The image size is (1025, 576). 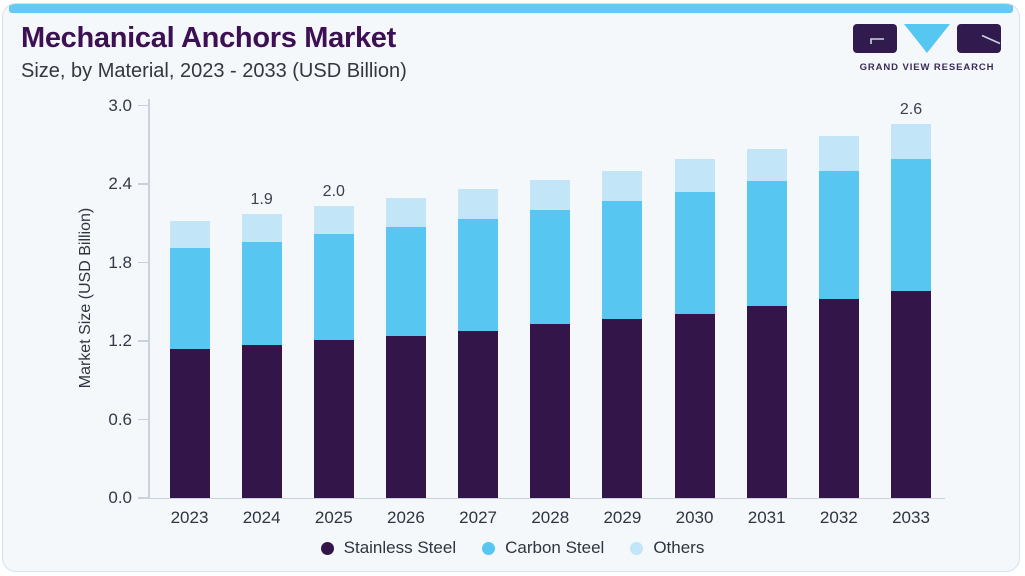 What do you see at coordinates (838, 517) in the screenshot?
I see `x-tick-label: 2032` at bounding box center [838, 517].